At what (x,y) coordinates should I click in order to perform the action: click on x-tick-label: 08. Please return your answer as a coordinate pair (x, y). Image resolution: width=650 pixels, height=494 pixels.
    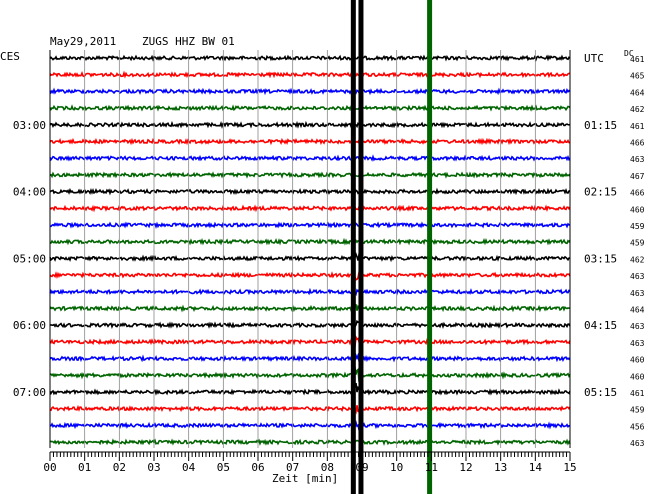
    Looking at the image, I should click on (327, 467).